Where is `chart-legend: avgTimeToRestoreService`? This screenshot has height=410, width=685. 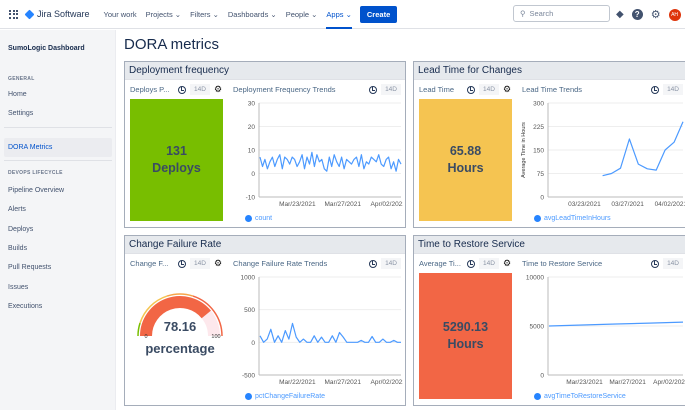
chart-legend: avgTimeToRestoreService is located at coordinates (580, 396).